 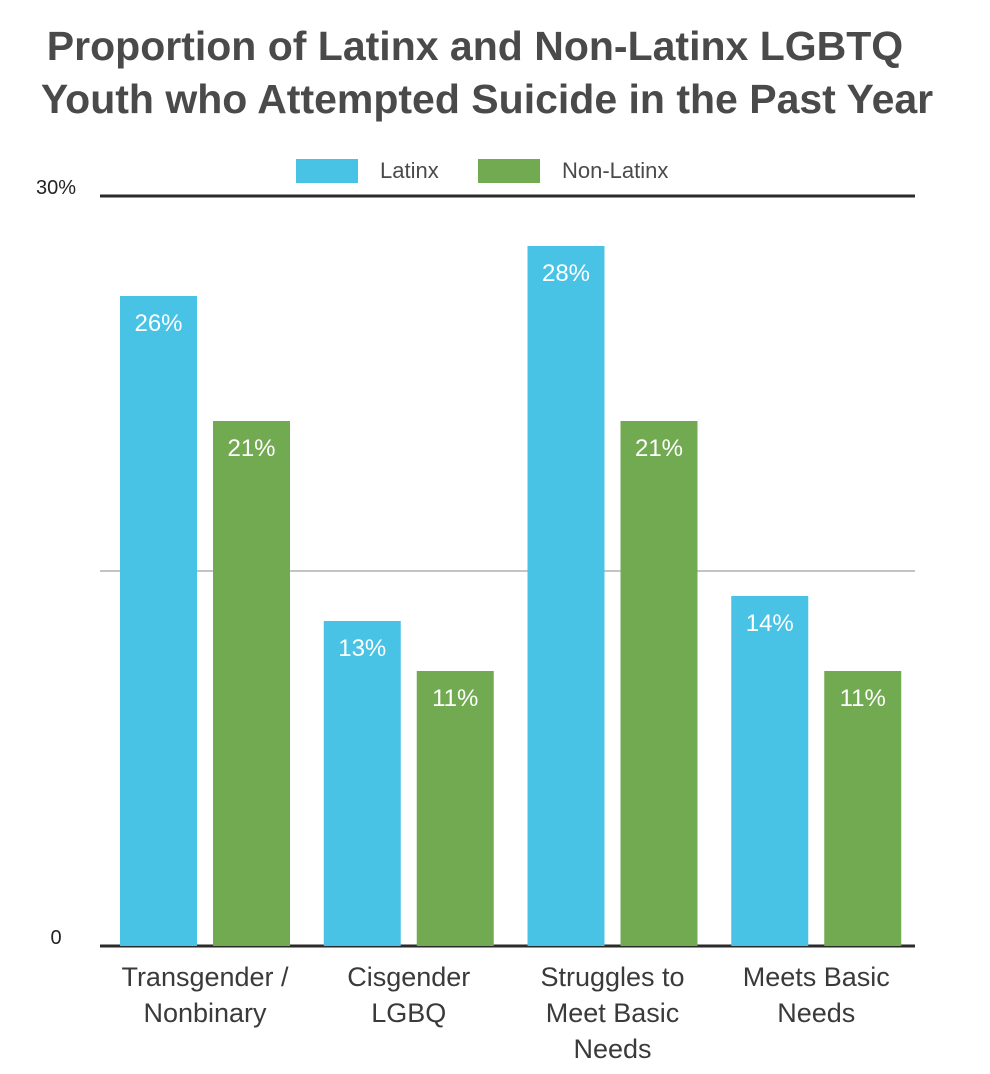 What do you see at coordinates (509, 171) in the screenshot?
I see `legend-swatch-non-latinx` at bounding box center [509, 171].